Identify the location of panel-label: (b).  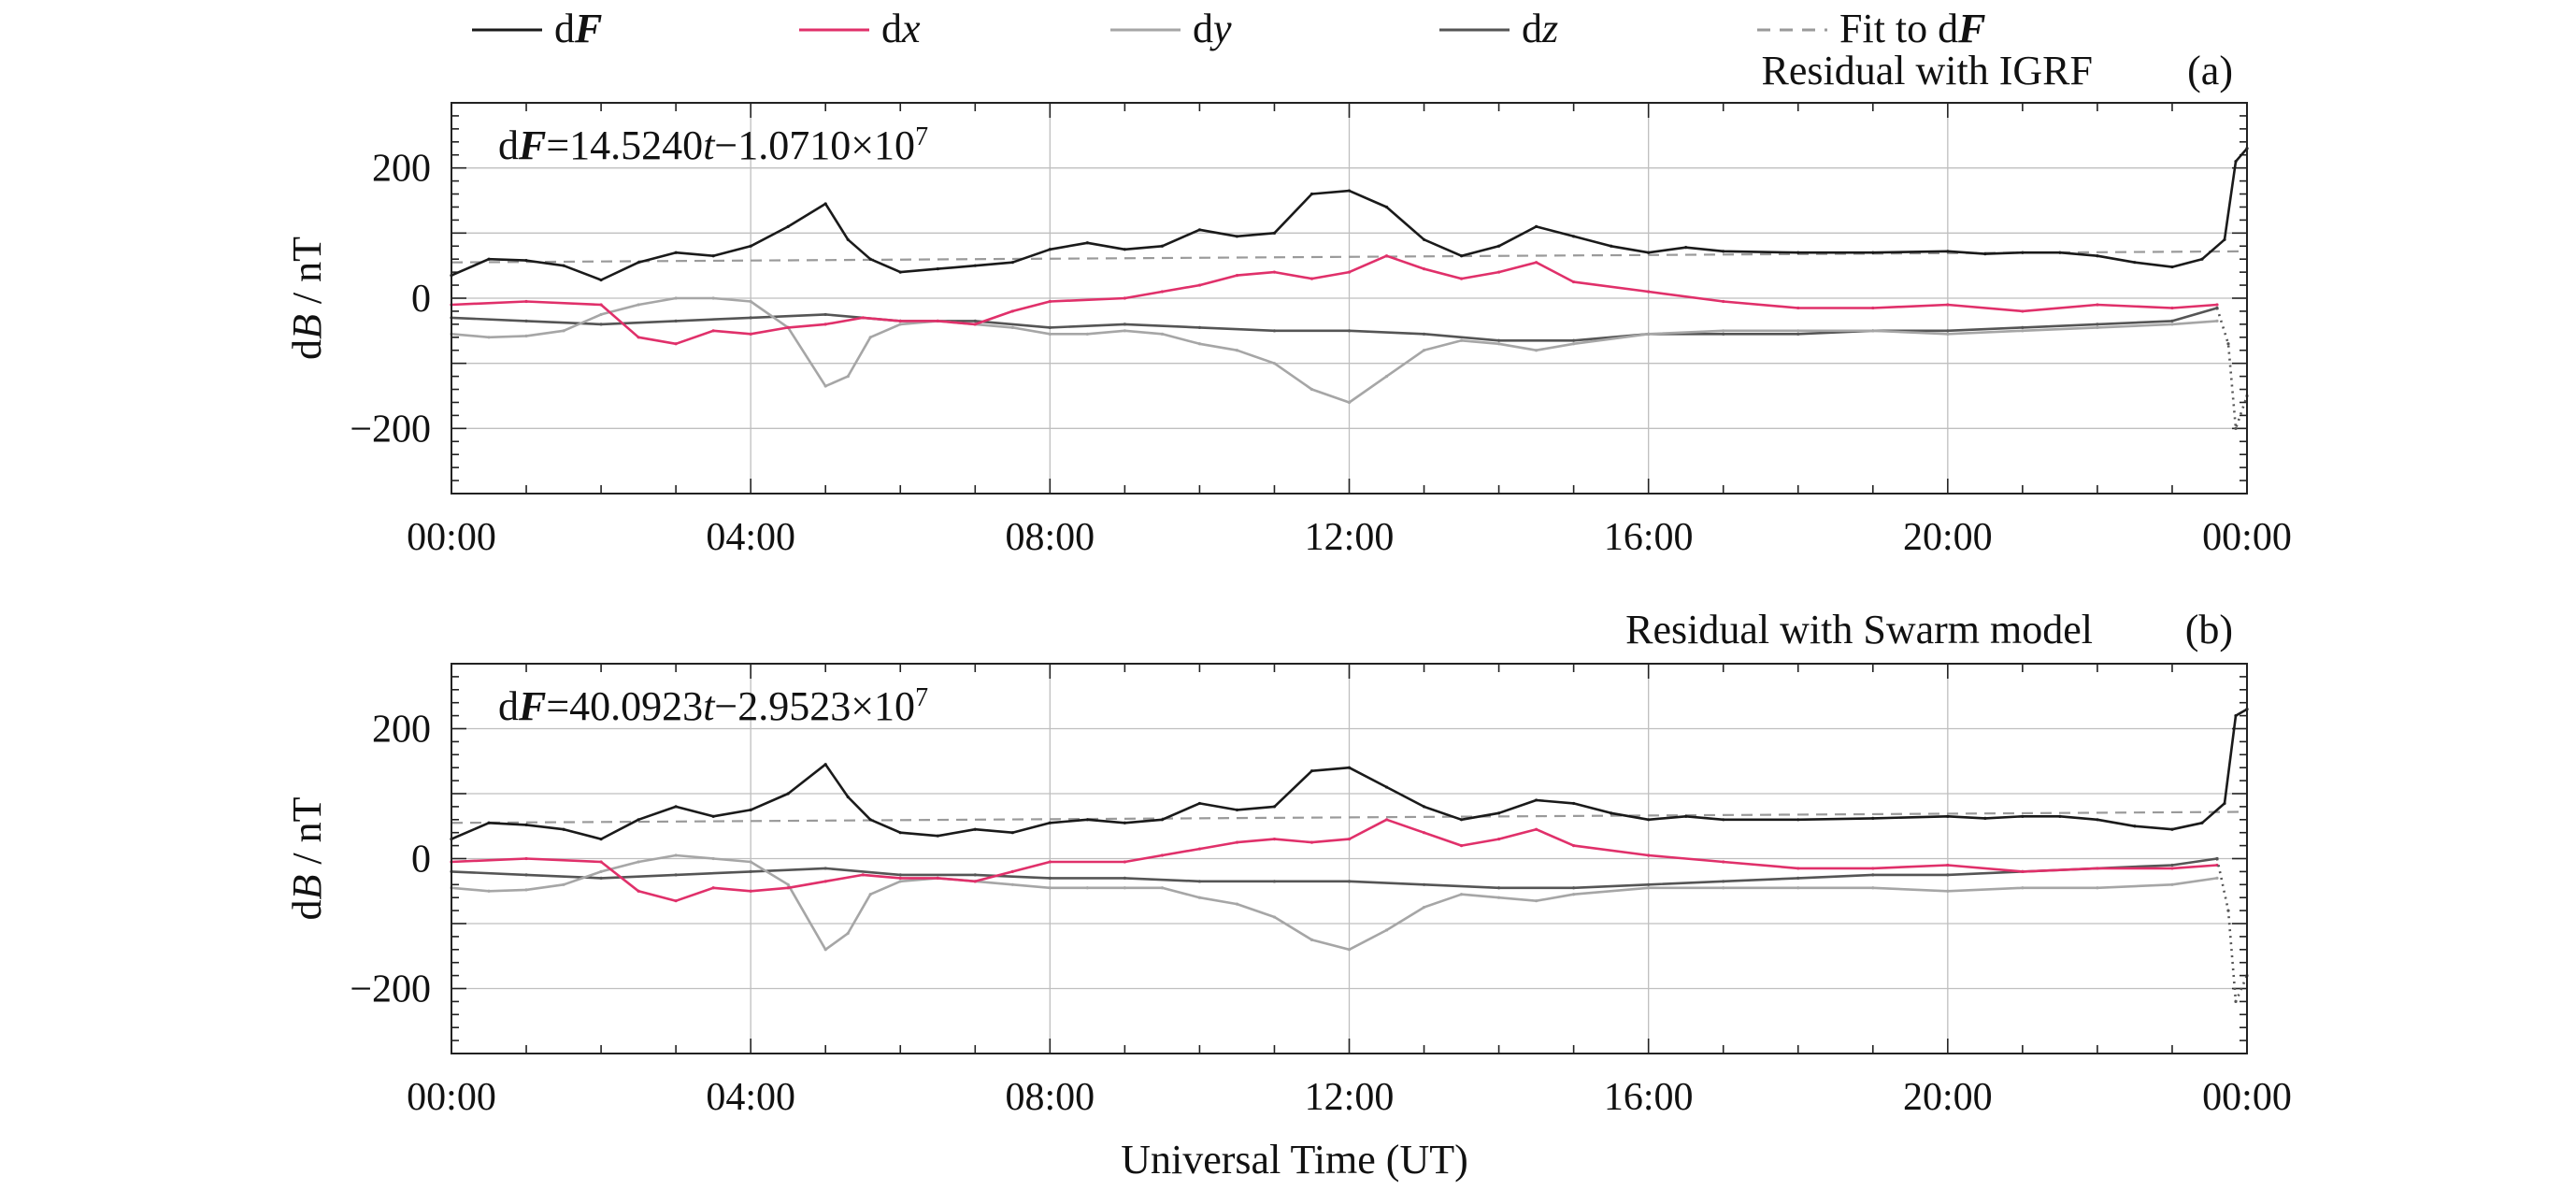
(2209, 629).